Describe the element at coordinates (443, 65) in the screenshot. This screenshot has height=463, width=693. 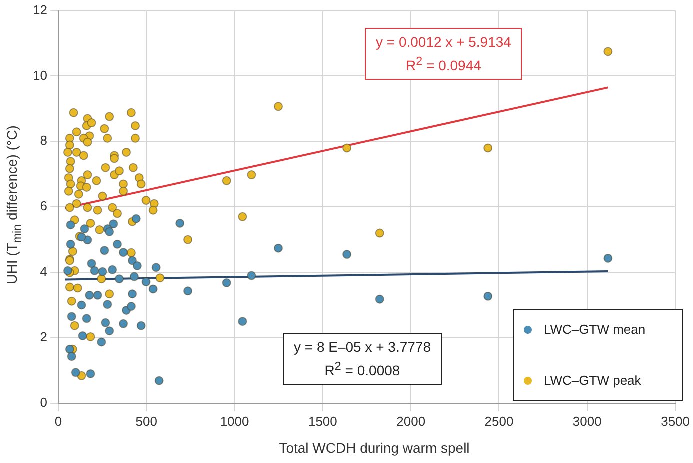
I see `annotation: R$^{2}$ = 0.0944` at that location.